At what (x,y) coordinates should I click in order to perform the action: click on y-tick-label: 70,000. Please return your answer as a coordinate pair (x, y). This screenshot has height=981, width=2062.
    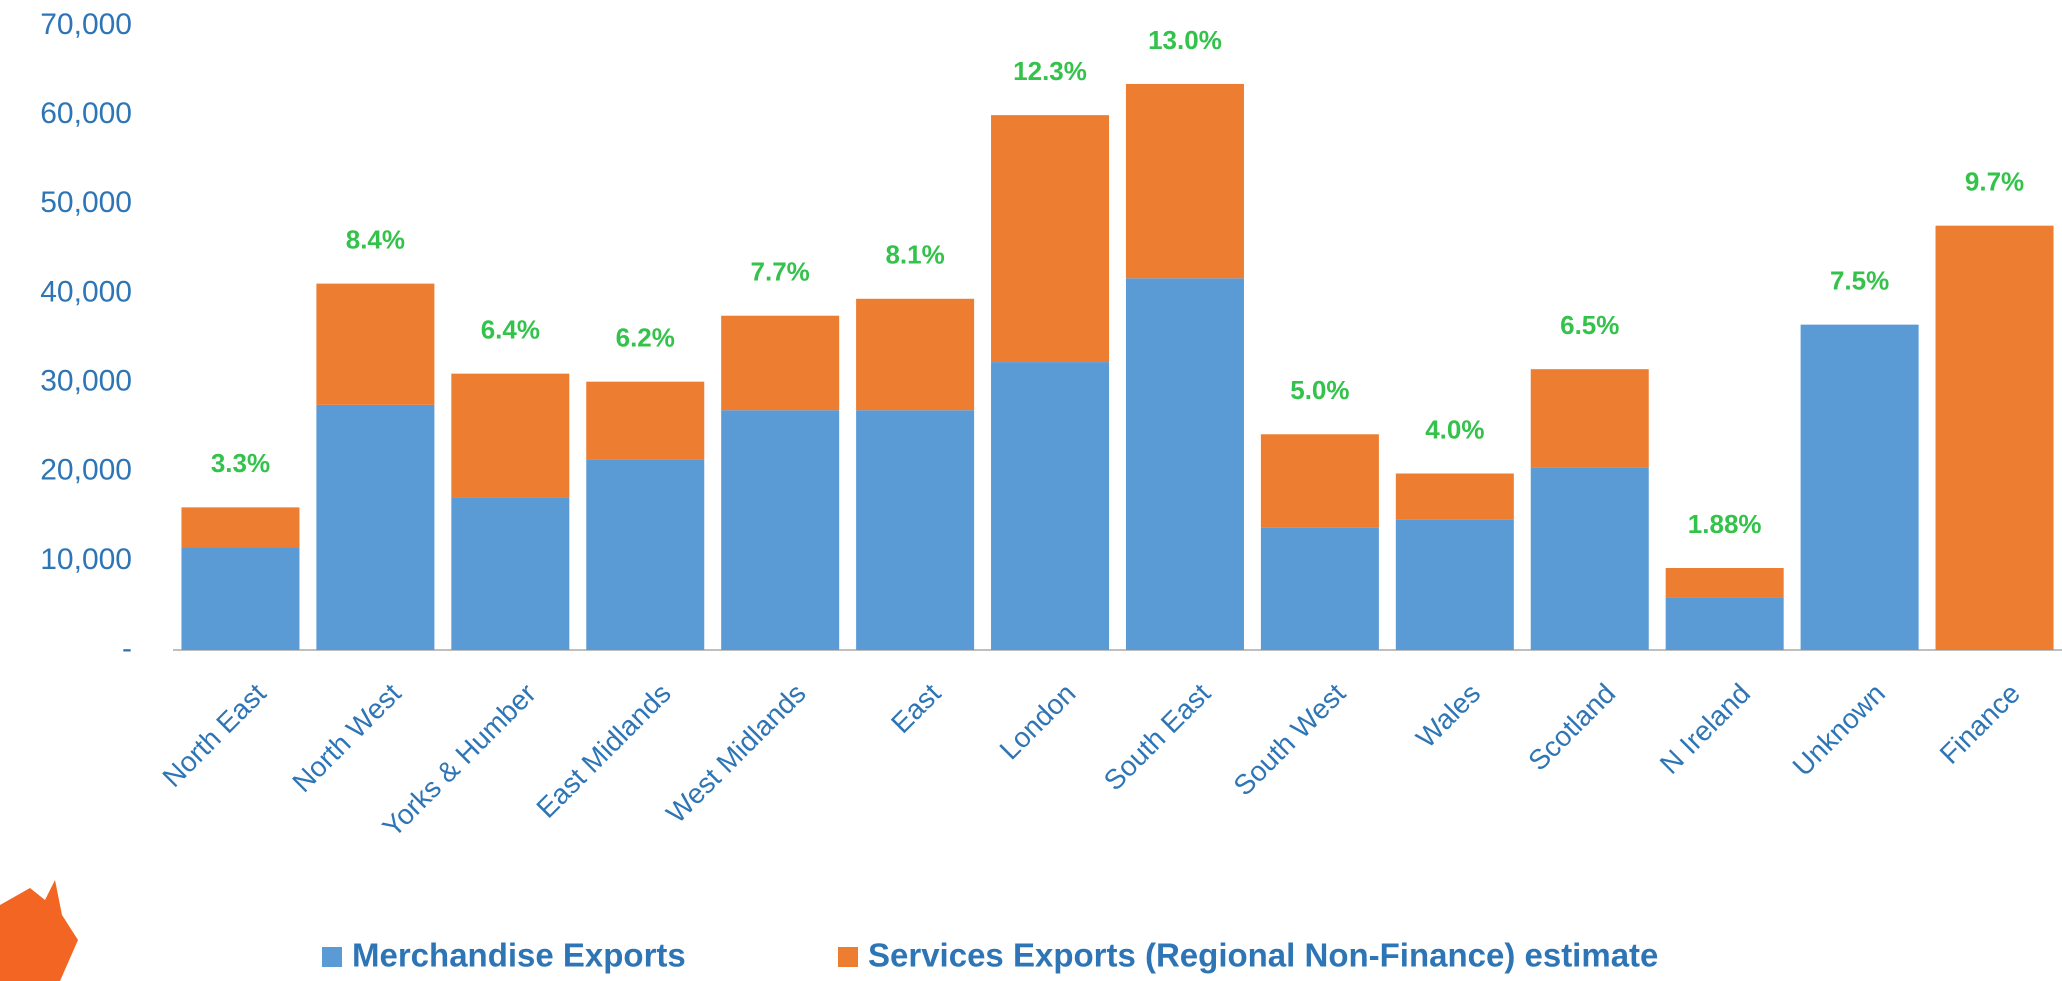
    Looking at the image, I should click on (86, 24).